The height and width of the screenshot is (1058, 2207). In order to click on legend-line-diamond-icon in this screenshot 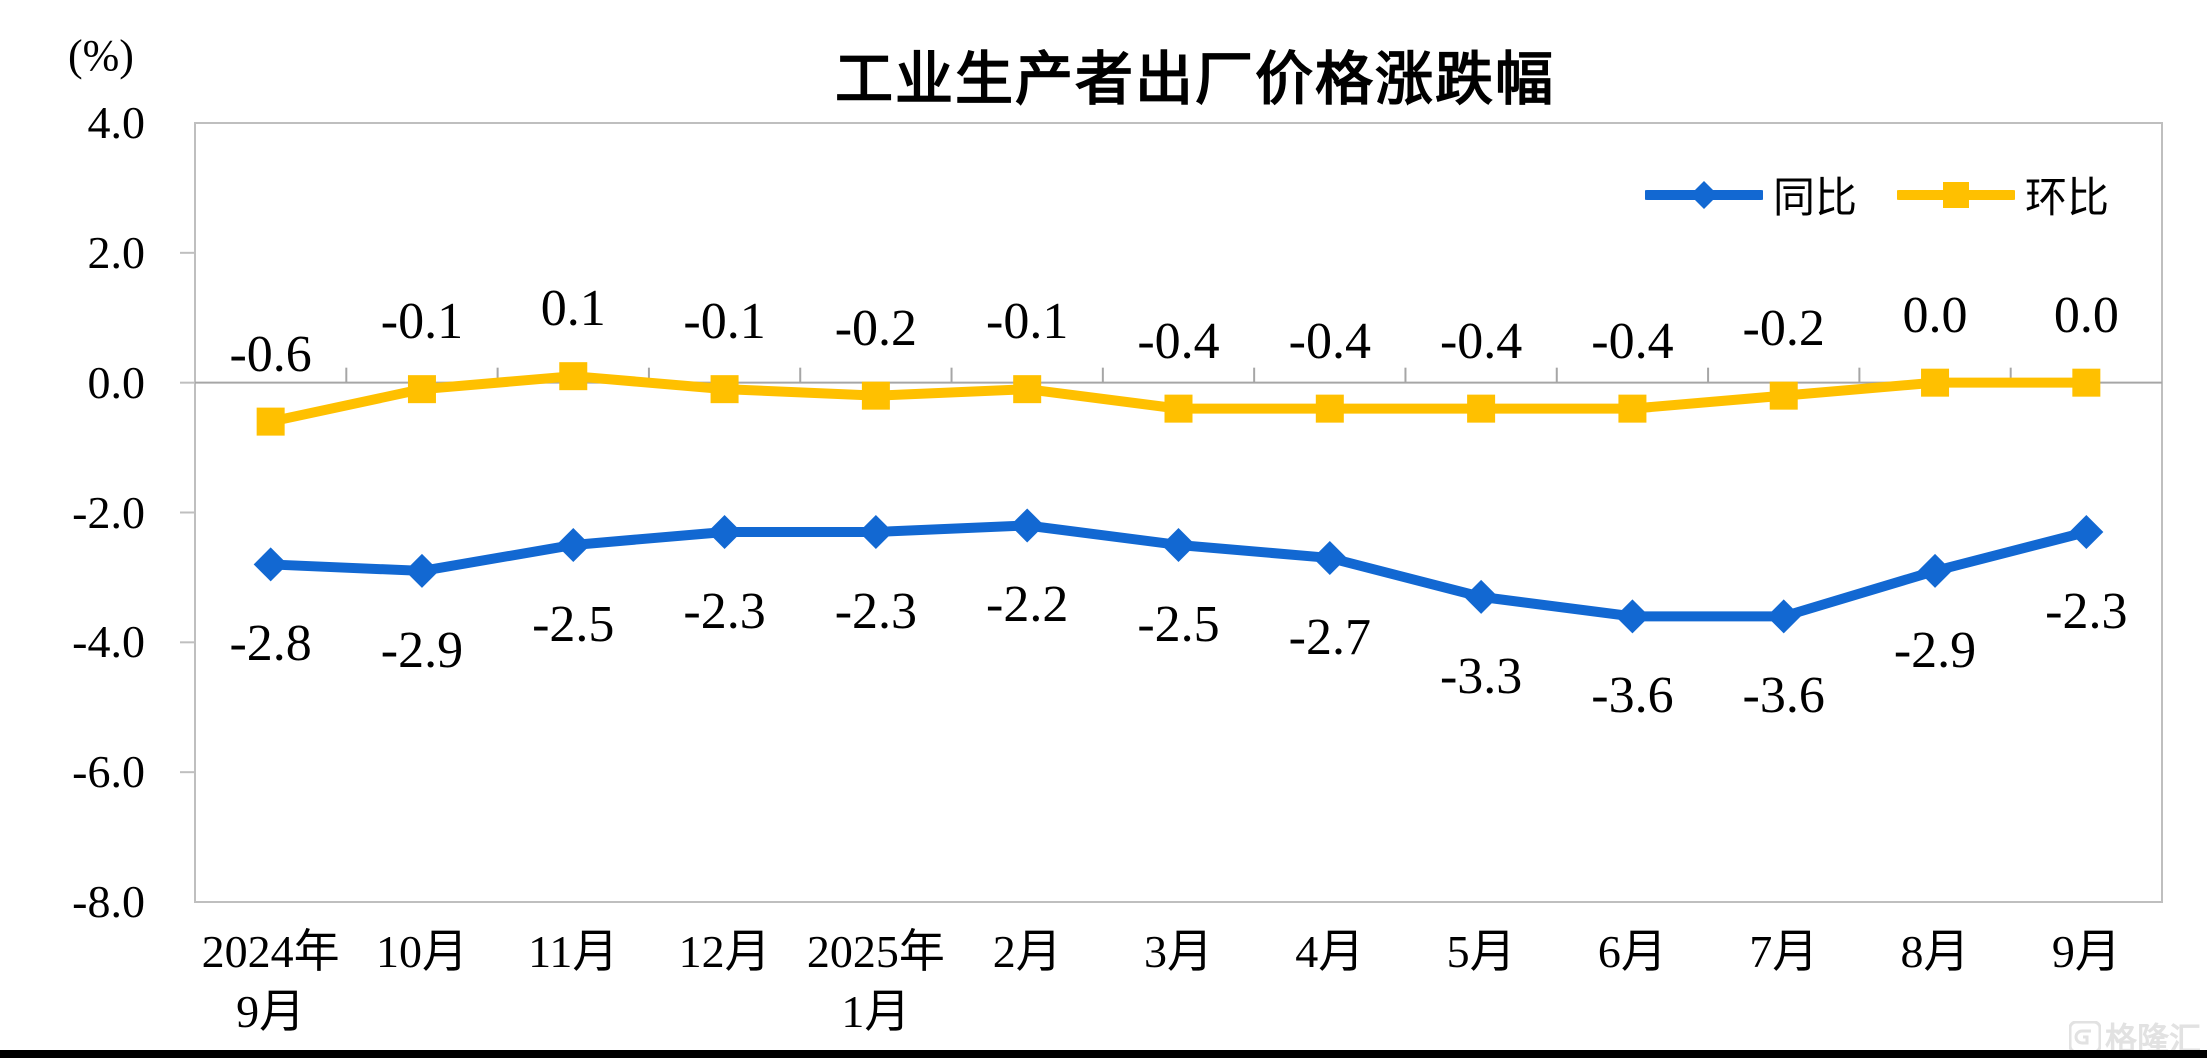, I will do `click(1704, 194)`.